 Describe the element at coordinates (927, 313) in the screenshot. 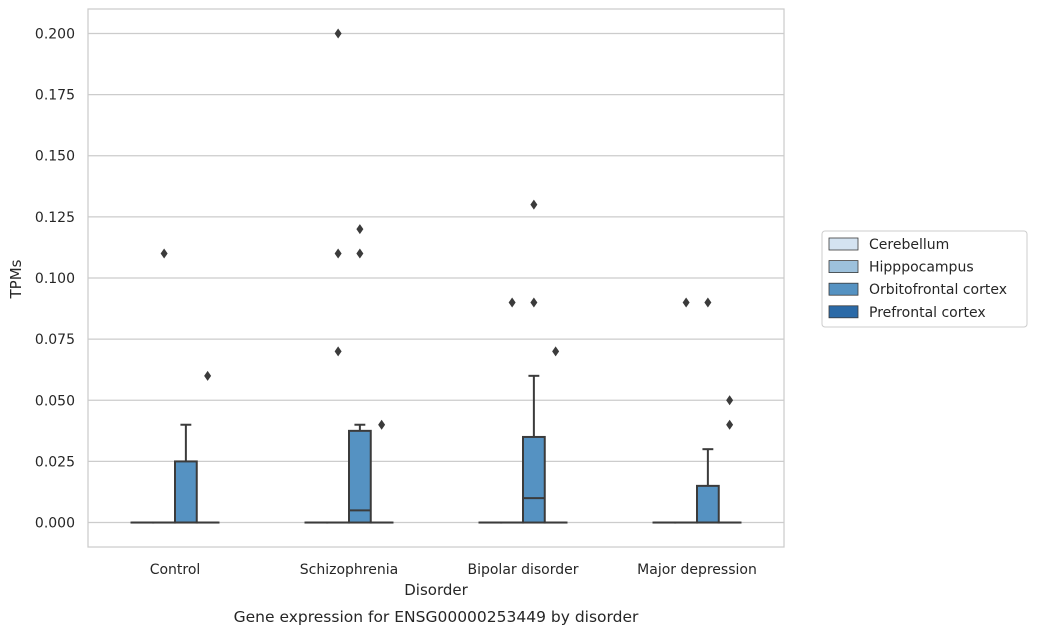

I see `legend-label: Prefrontal cortex` at that location.